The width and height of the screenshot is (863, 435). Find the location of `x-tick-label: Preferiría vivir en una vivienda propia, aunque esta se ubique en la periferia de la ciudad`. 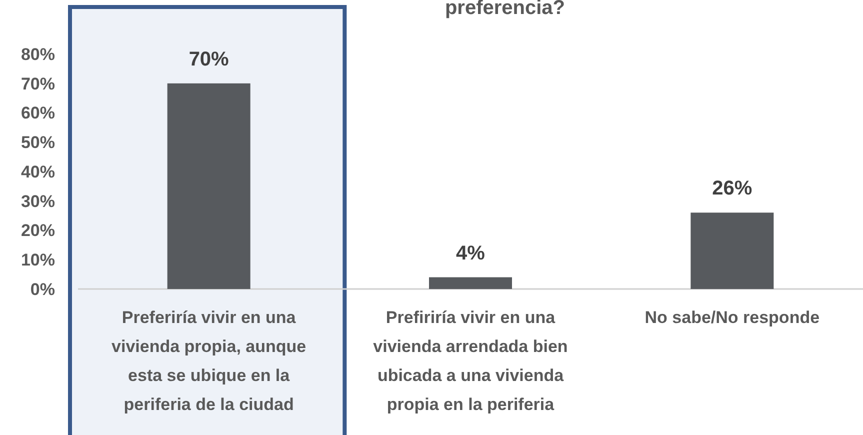

x-tick-label: Preferiría vivir en una vivienda propia, aunque esta se ubique en la periferia de la ciudad is located at coordinates (209, 361).